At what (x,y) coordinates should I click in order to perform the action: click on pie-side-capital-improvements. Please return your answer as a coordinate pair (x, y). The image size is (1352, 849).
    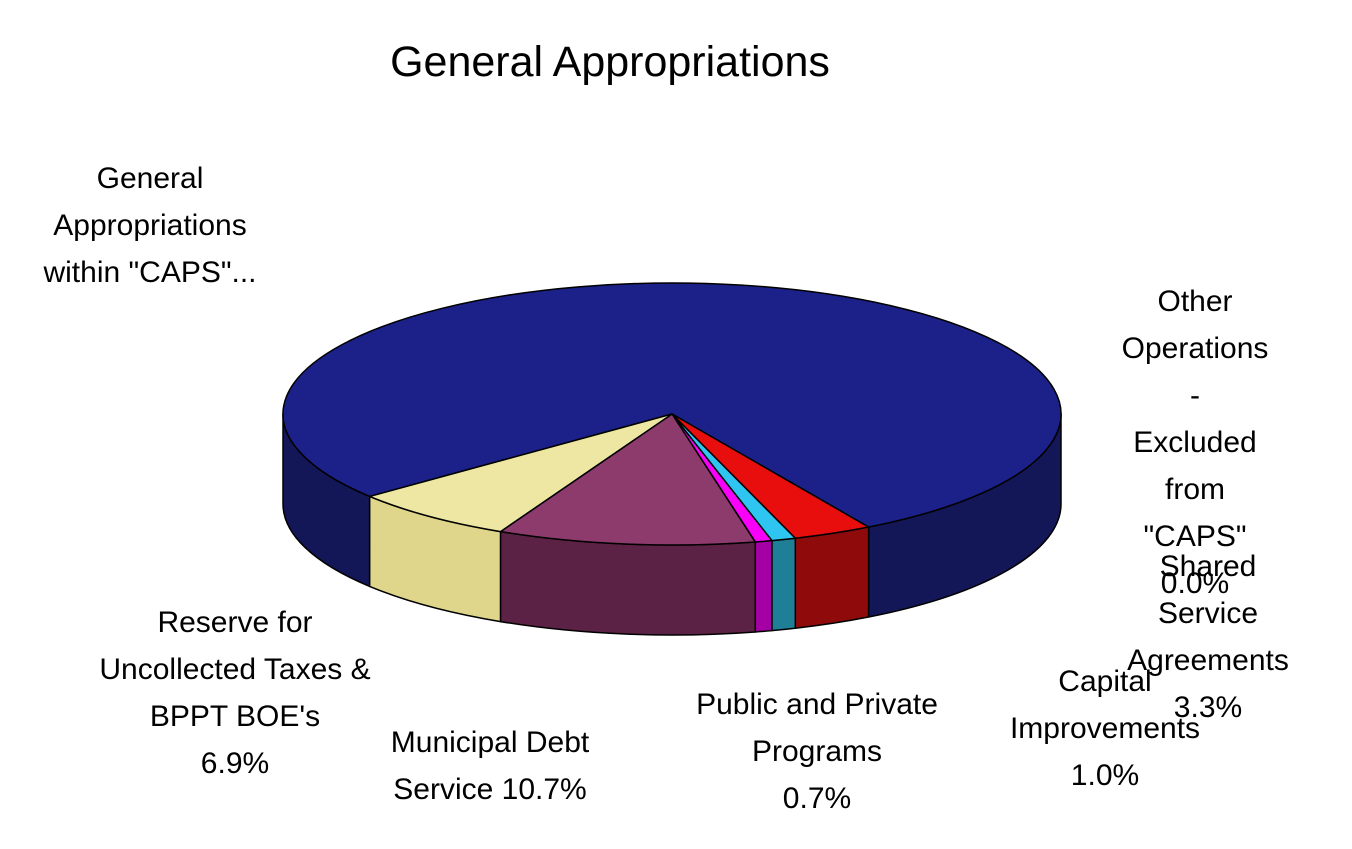
    Looking at the image, I should click on (784, 584).